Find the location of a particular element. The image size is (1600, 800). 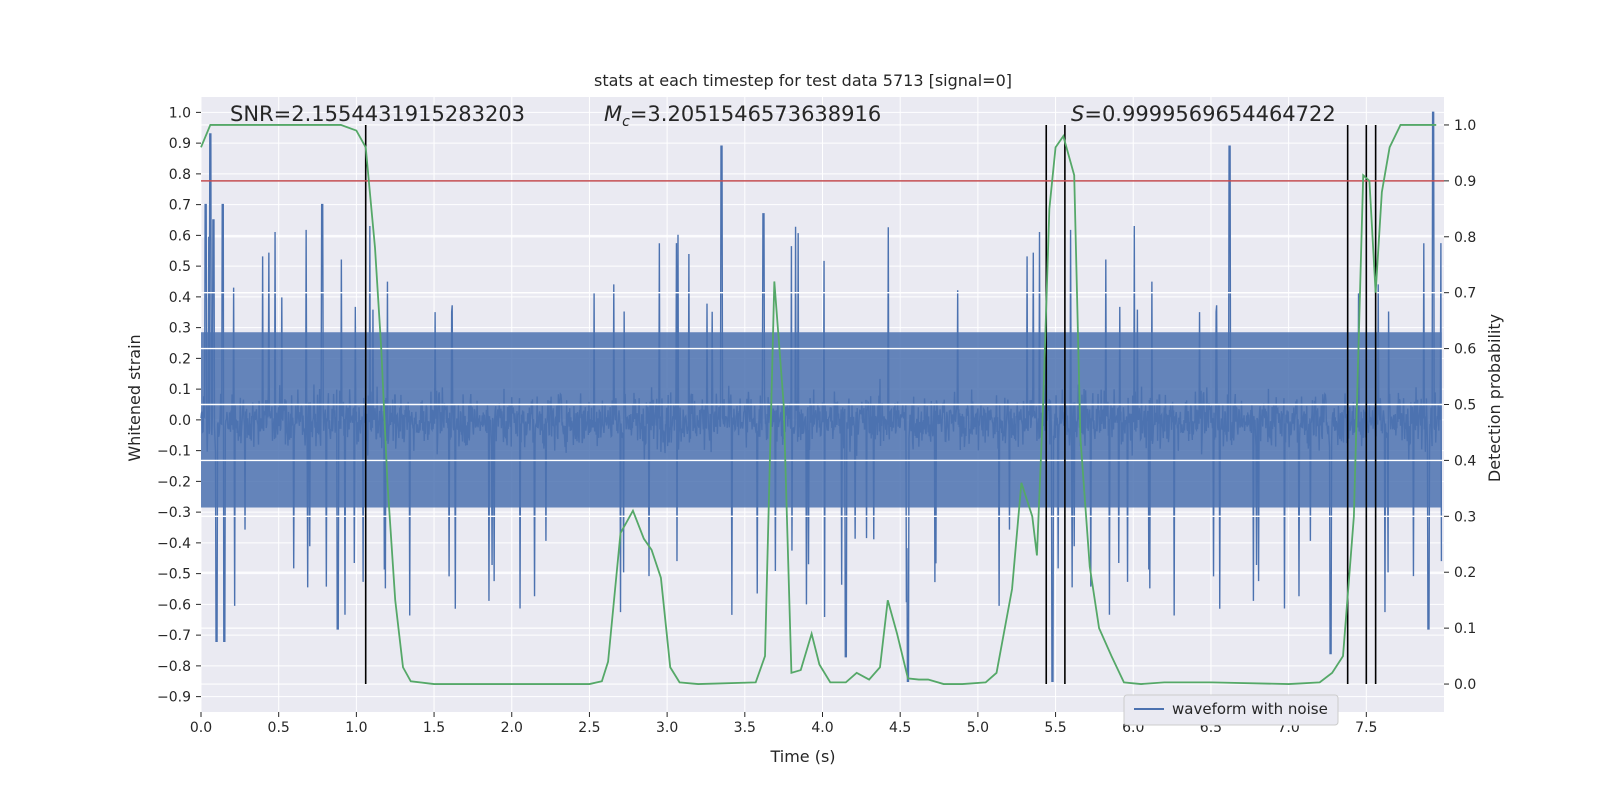

score-annotation: S=0.9999569654464722 is located at coordinates (1203, 114).